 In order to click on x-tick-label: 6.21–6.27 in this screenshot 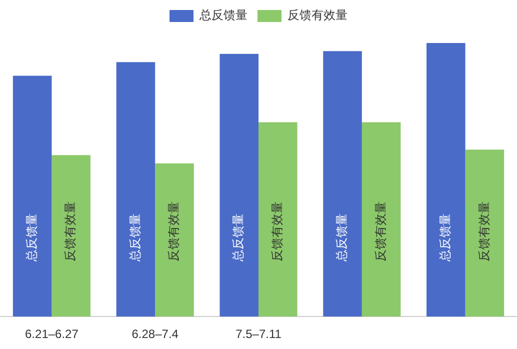, I will do `click(52, 334)`.